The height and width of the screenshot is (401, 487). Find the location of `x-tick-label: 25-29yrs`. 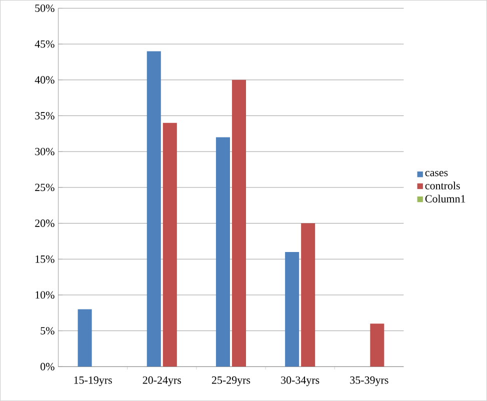

x-tick-label: 25-29yrs is located at coordinates (231, 381).